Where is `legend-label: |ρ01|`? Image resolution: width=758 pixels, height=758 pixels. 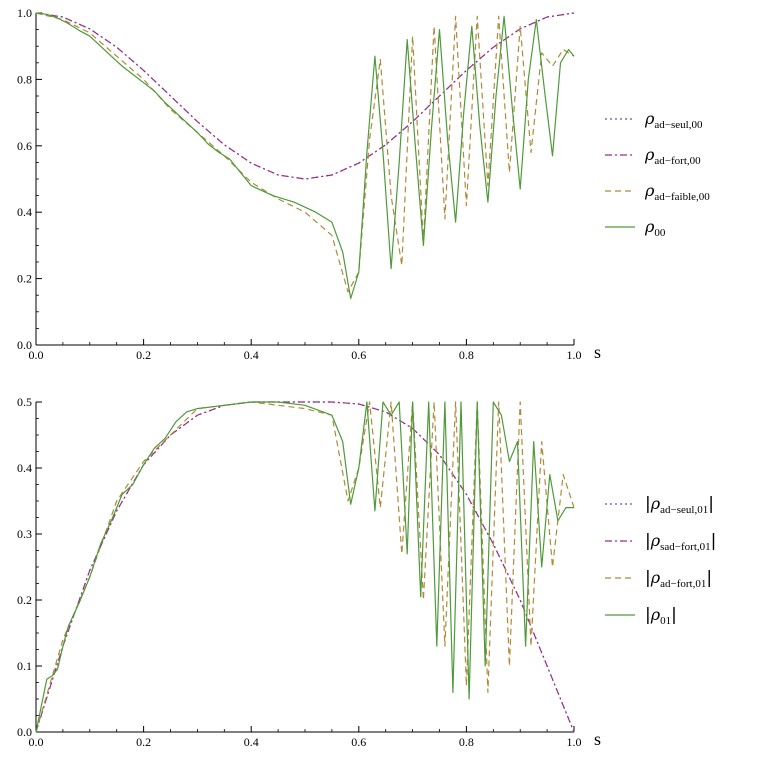 legend-label: |ρ01| is located at coordinates (661, 616).